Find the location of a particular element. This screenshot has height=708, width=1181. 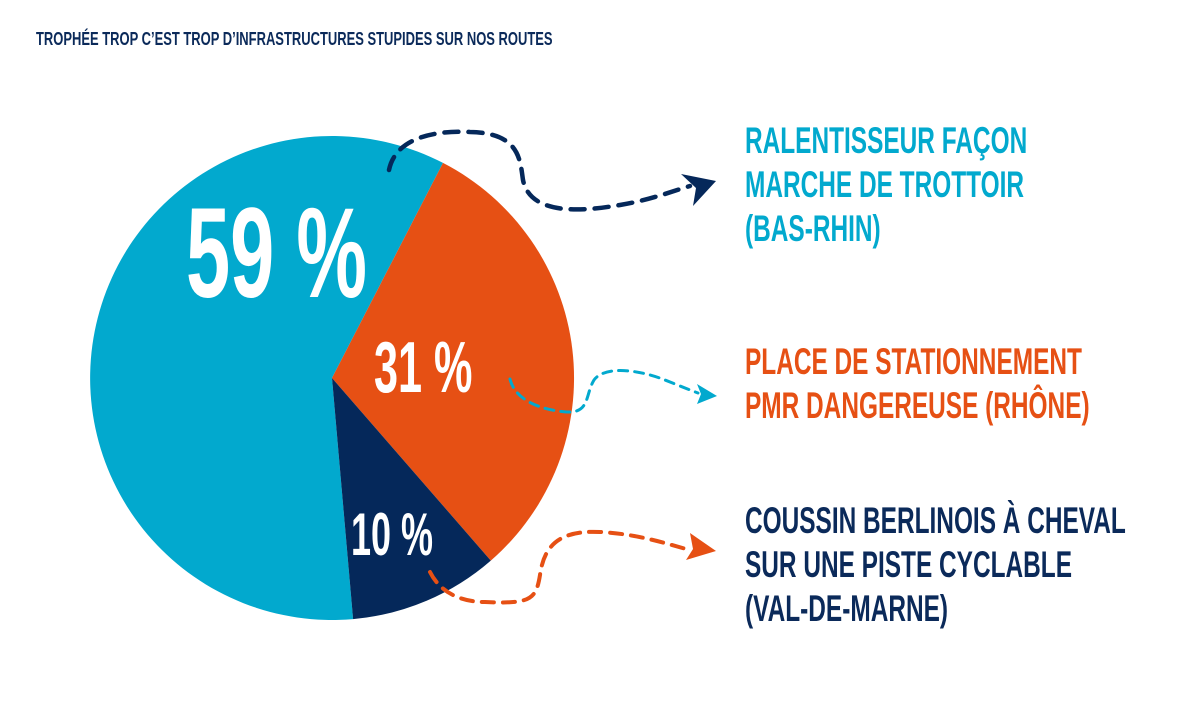

arrowhead-cyan-icon is located at coordinates (707, 394).